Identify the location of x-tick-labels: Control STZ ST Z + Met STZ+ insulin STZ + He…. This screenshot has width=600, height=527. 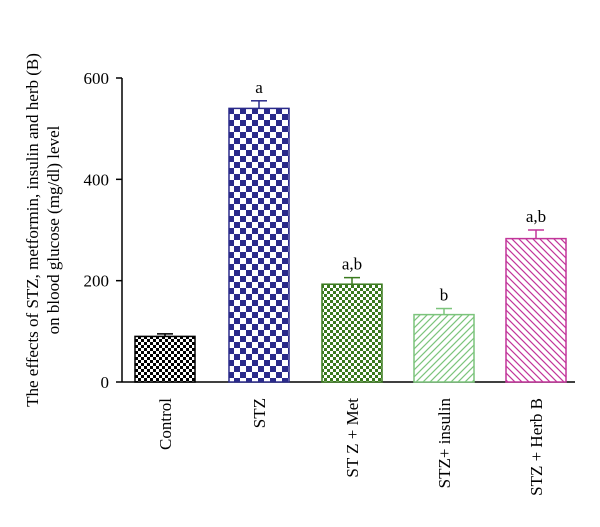
(351, 447).